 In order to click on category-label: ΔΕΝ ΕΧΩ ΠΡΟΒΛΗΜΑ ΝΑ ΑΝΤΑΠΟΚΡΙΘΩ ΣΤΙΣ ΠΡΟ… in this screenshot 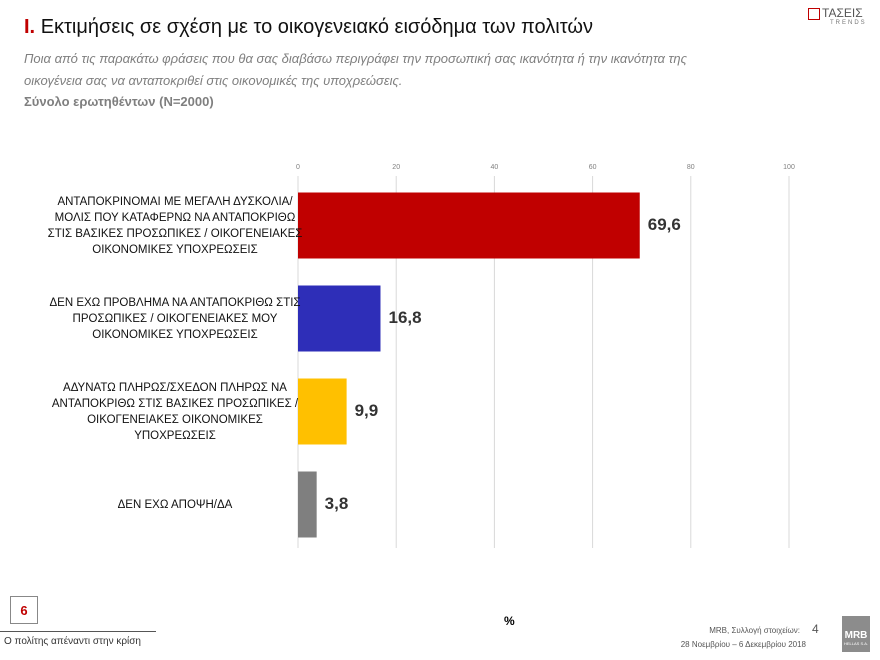, I will do `click(175, 318)`.